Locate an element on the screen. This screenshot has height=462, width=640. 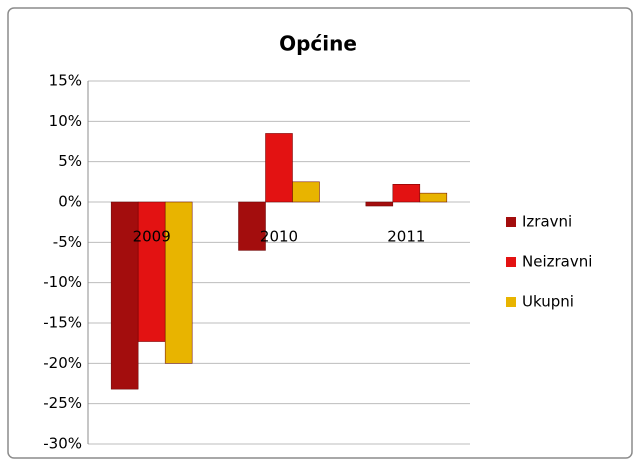
y-tick-label: 5% is located at coordinates (70, 161).